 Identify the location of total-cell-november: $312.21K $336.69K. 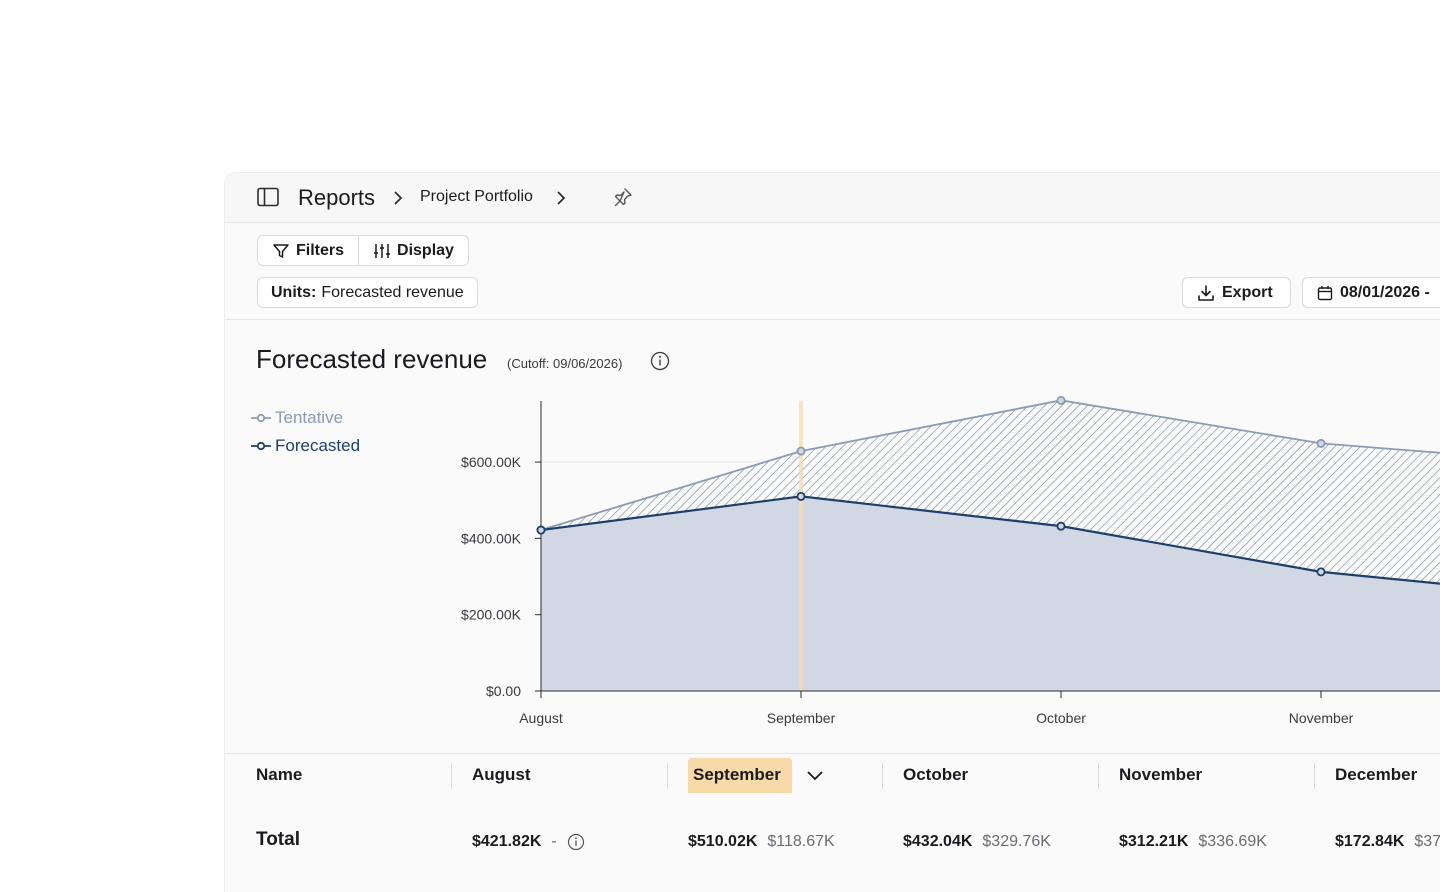
(1193, 842).